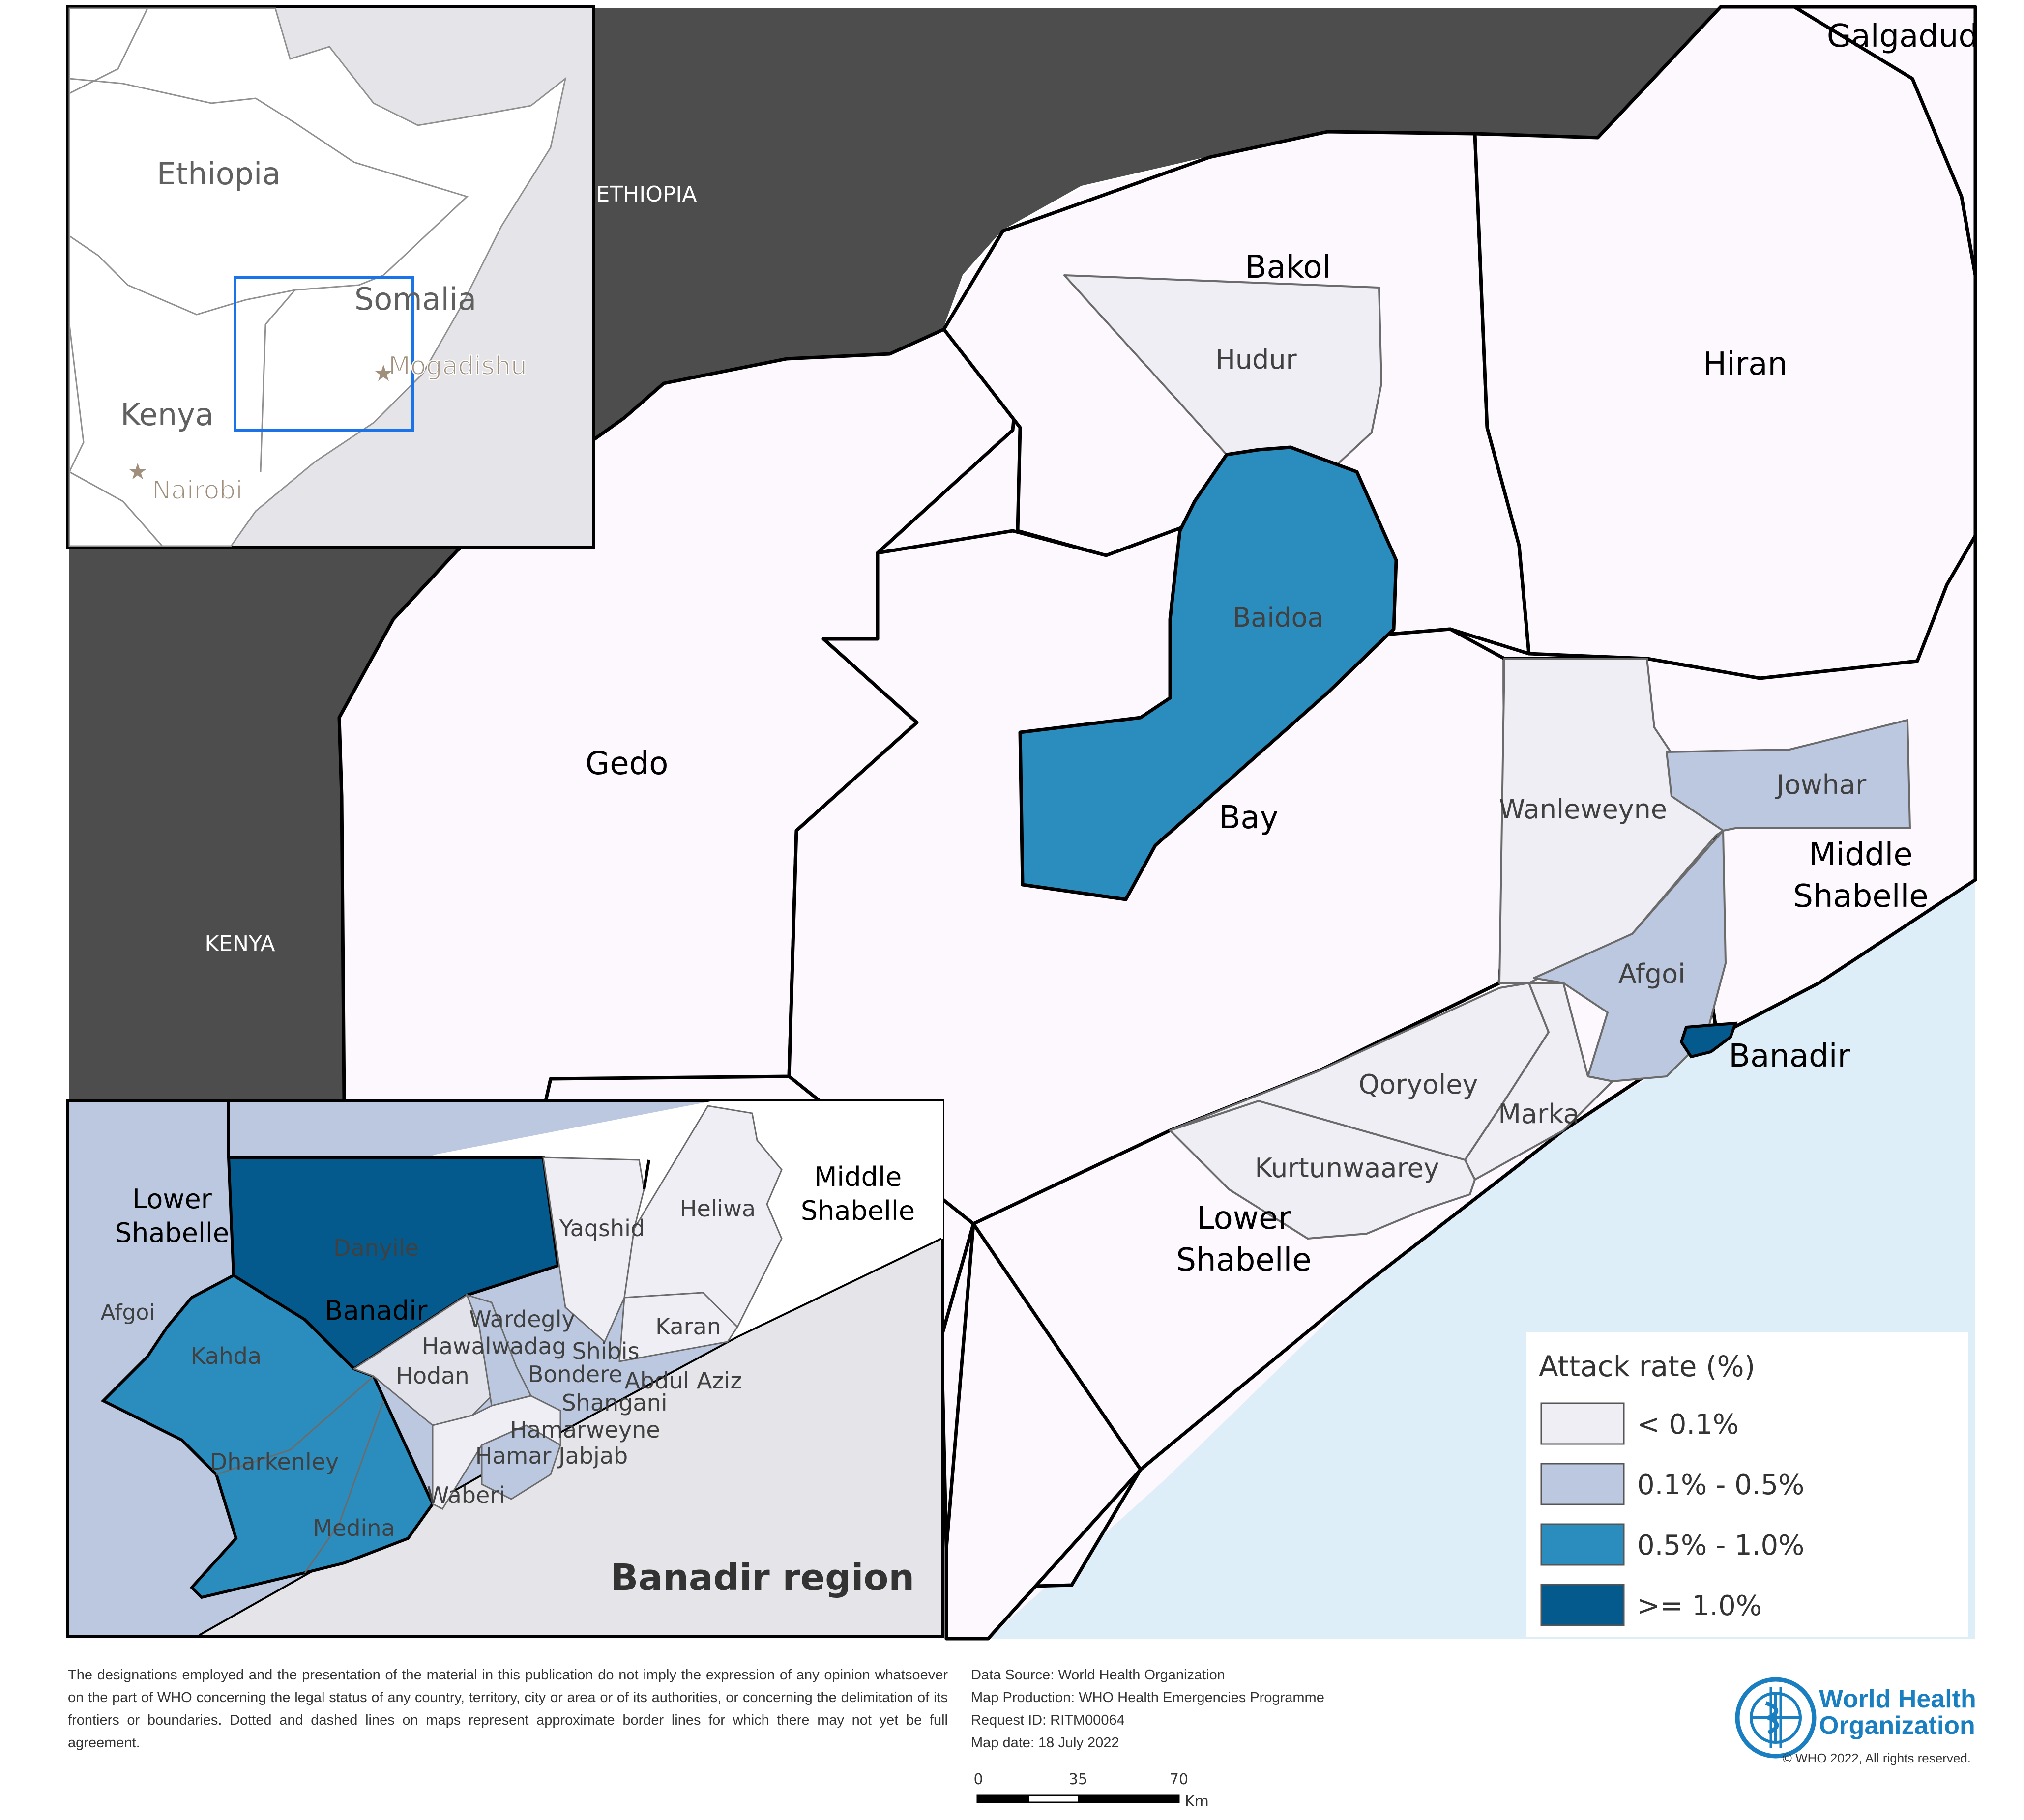 The width and height of the screenshot is (2024, 1820). I want to click on inset-district-karan, so click(678, 1327).